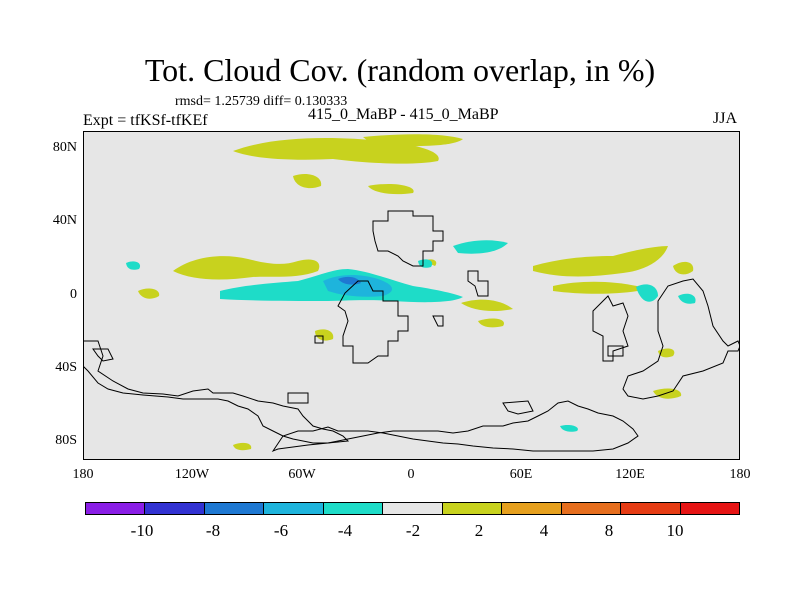 Image resolution: width=800 pixels, height=600 pixels. What do you see at coordinates (630, 474) in the screenshot?
I see `x-tick-label: 120E` at bounding box center [630, 474].